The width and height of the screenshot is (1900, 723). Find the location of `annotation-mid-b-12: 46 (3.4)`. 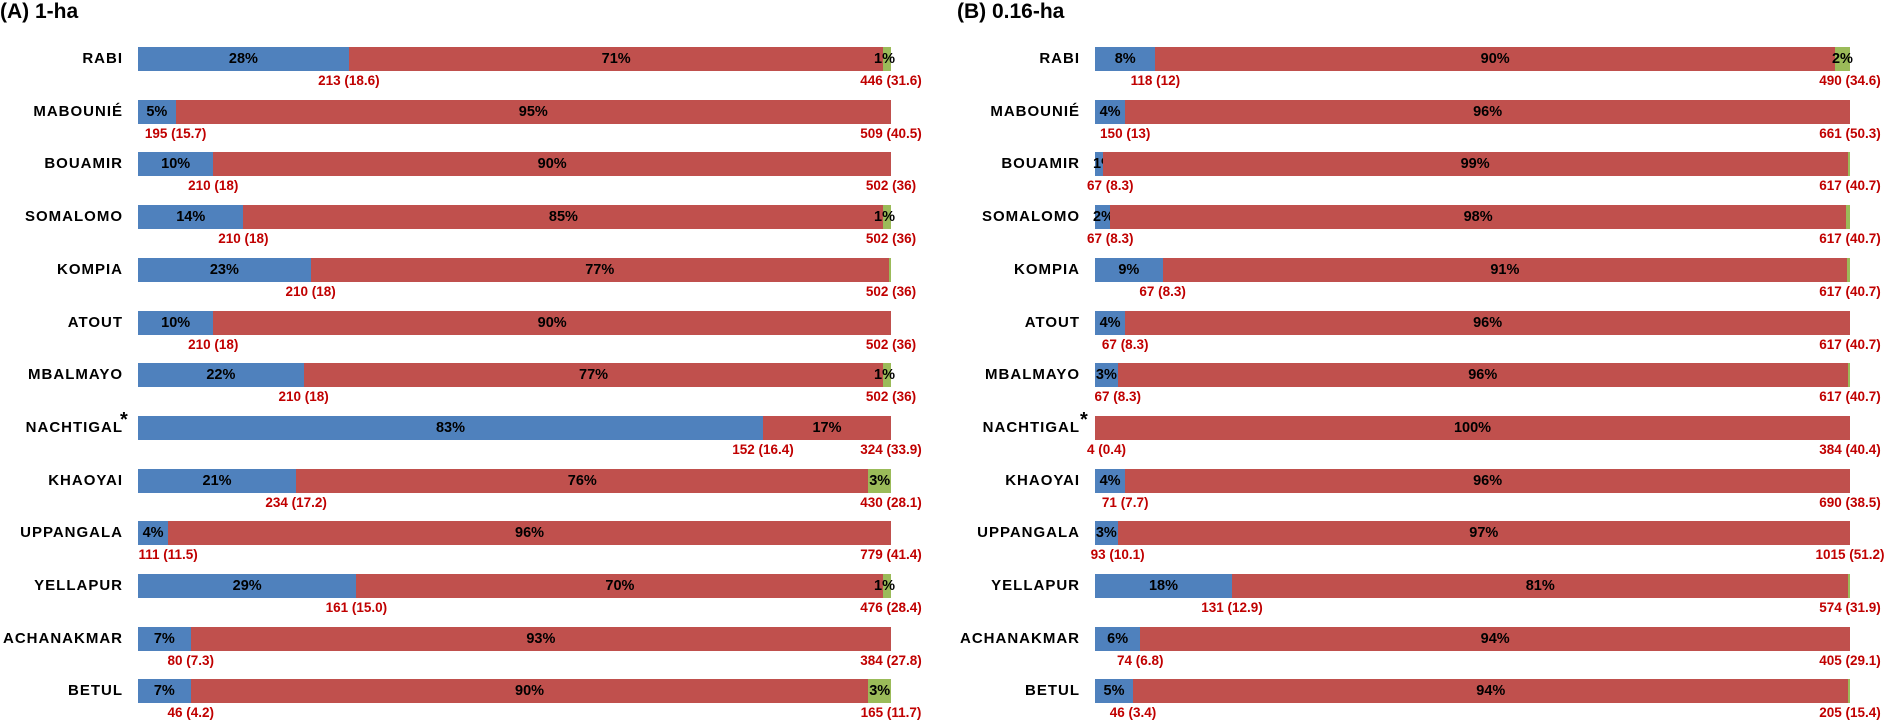

annotation-mid-b-12: 46 (3.4) is located at coordinates (1133, 712).